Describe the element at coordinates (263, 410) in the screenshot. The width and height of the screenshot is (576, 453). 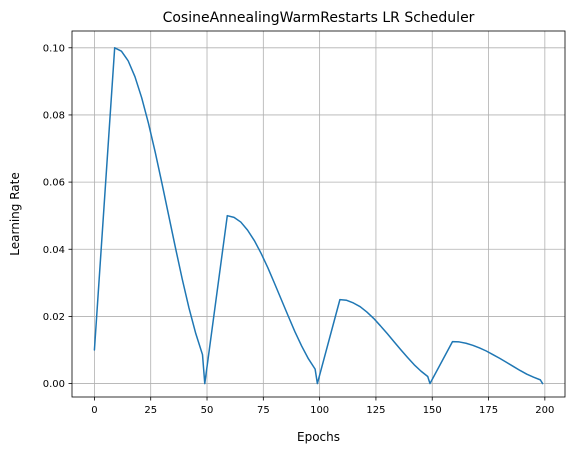
I see `x-tick-label: 75` at that location.